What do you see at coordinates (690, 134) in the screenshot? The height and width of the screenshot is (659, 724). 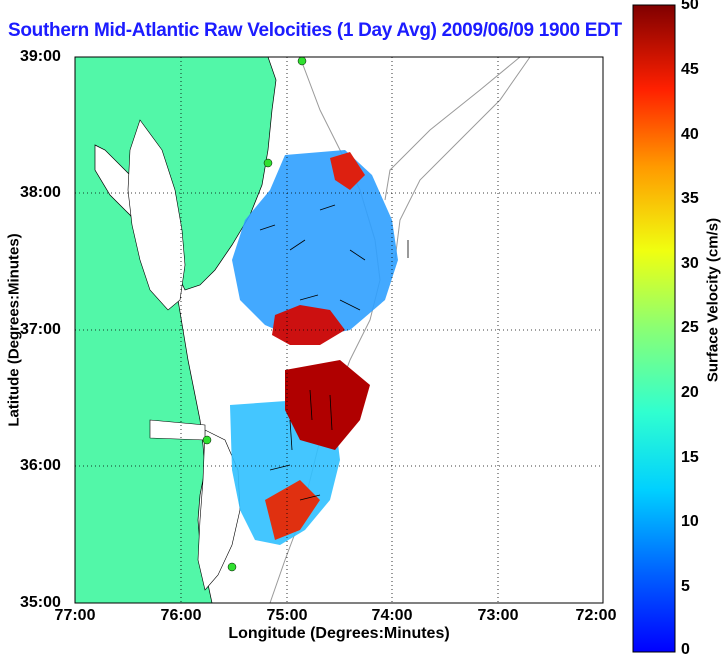 I see `colorbar-tick: 40` at bounding box center [690, 134].